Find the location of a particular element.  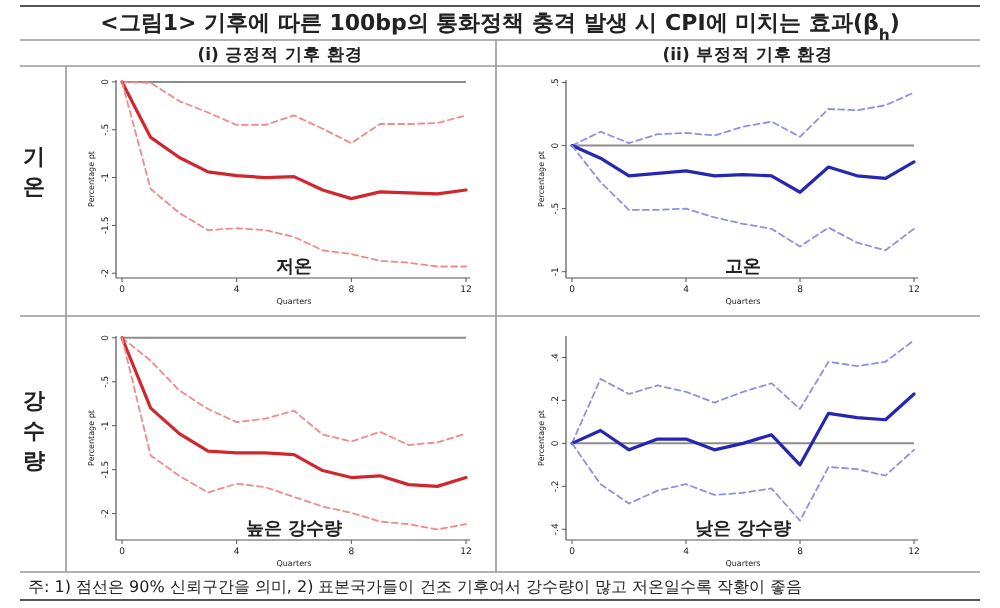

text: 강수량 is located at coordinates (34, 431).